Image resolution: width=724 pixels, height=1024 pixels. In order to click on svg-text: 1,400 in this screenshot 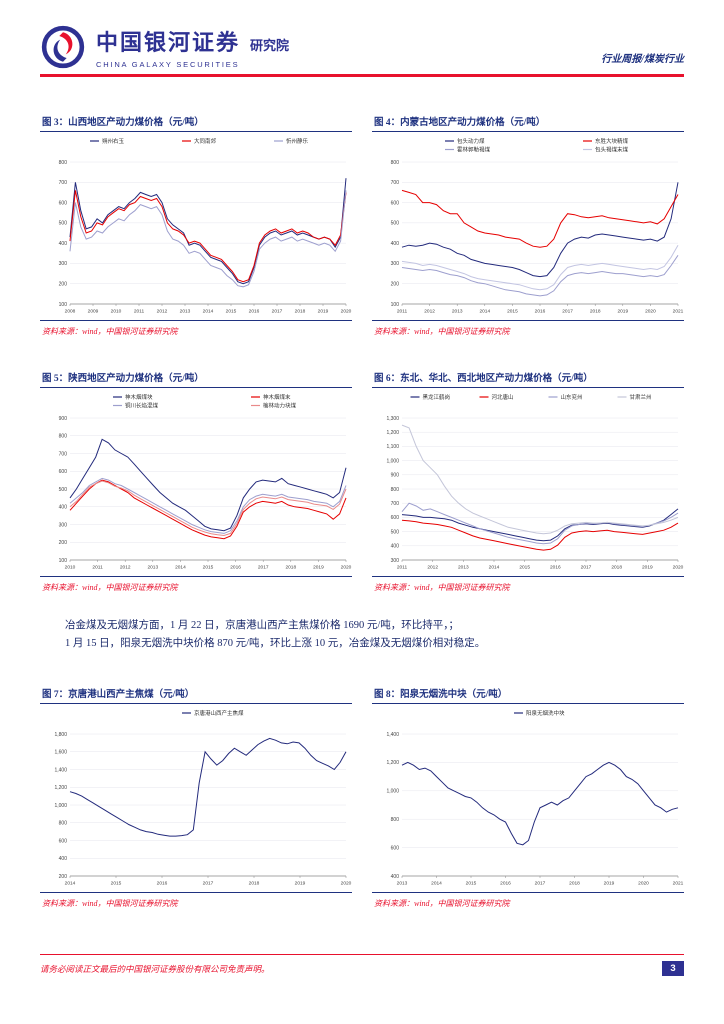, I will do `click(60, 771)`.